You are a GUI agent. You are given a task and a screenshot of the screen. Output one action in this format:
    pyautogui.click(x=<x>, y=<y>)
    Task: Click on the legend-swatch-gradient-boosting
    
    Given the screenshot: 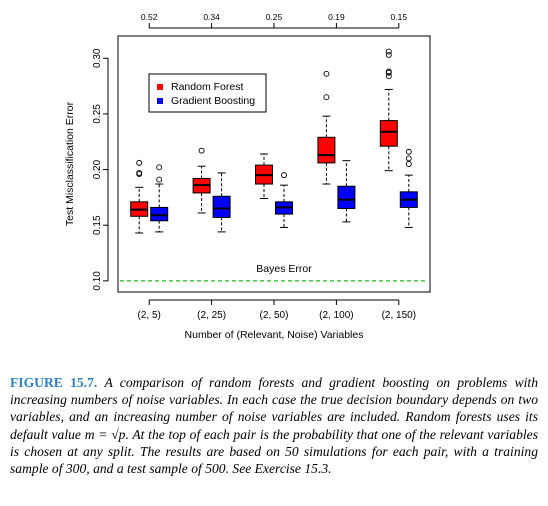 What is the action you would take?
    pyautogui.click(x=160, y=101)
    